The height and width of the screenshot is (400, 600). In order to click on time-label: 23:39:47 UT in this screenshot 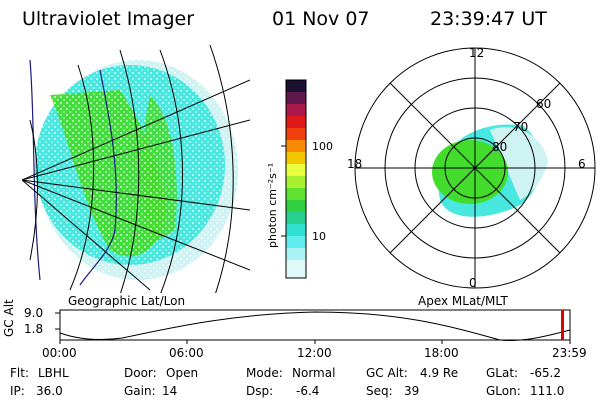, I will do `click(488, 19)`.